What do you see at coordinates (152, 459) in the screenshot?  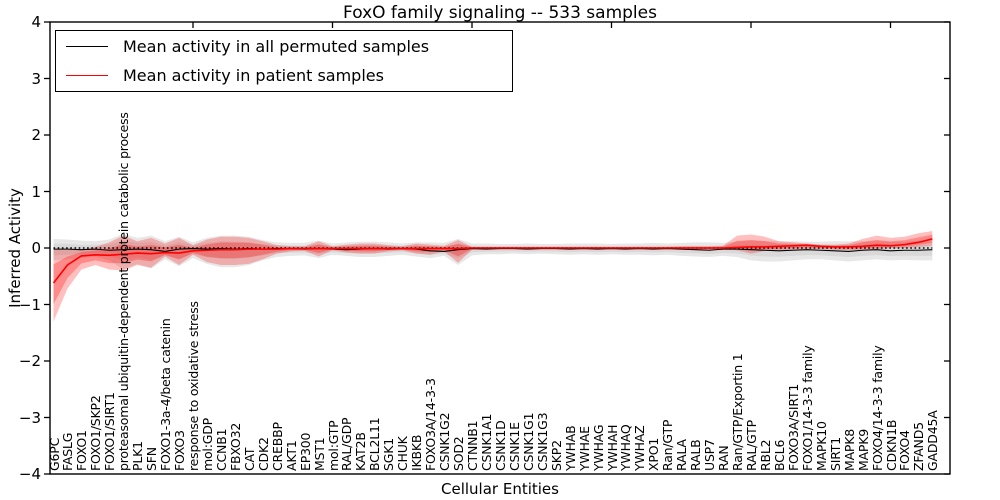 I see `x-tick-label: SFN` at bounding box center [152, 459].